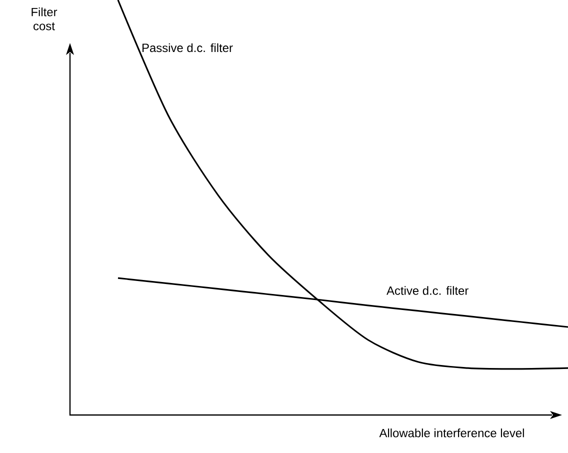  I want to click on series-label: Passive d.c. filter, so click(187, 47).